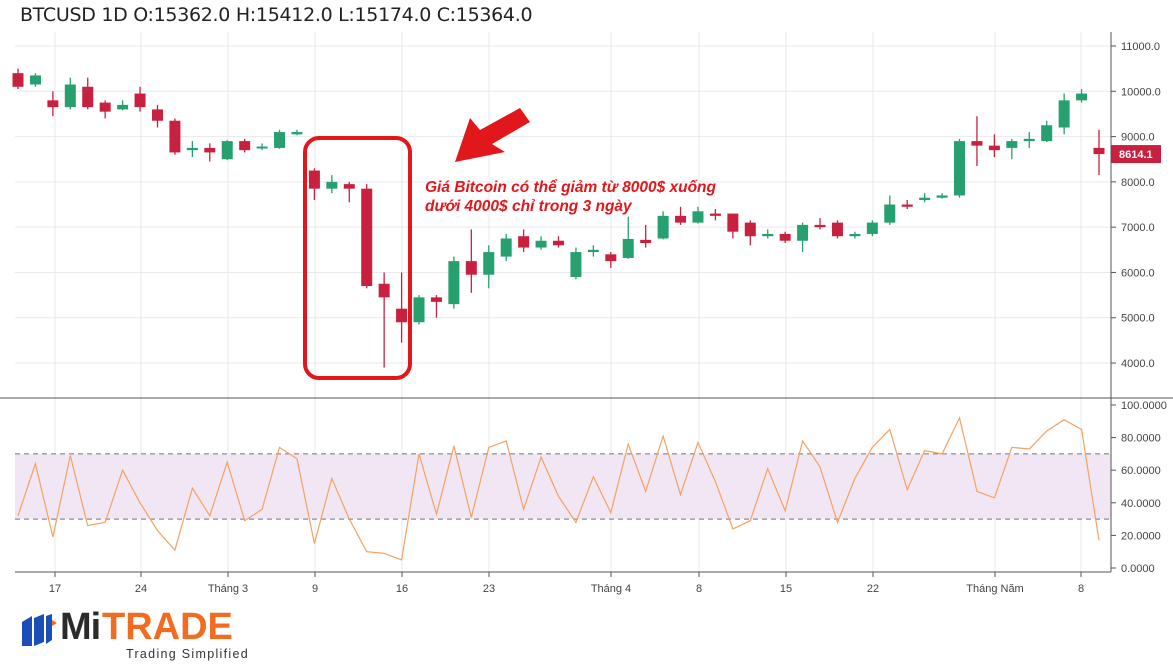 The width and height of the screenshot is (1173, 669). Describe the element at coordinates (528, 206) in the screenshot. I see `annotation-line-2: dưới 4000$ chỉ trong 3 ngày` at that location.